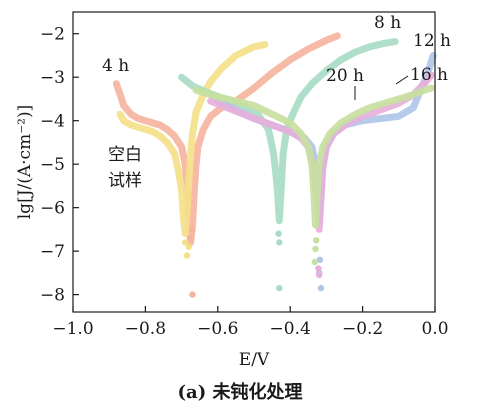  Describe the element at coordinates (52, 252) in the screenshot. I see `y-tick-label: −7` at that location.